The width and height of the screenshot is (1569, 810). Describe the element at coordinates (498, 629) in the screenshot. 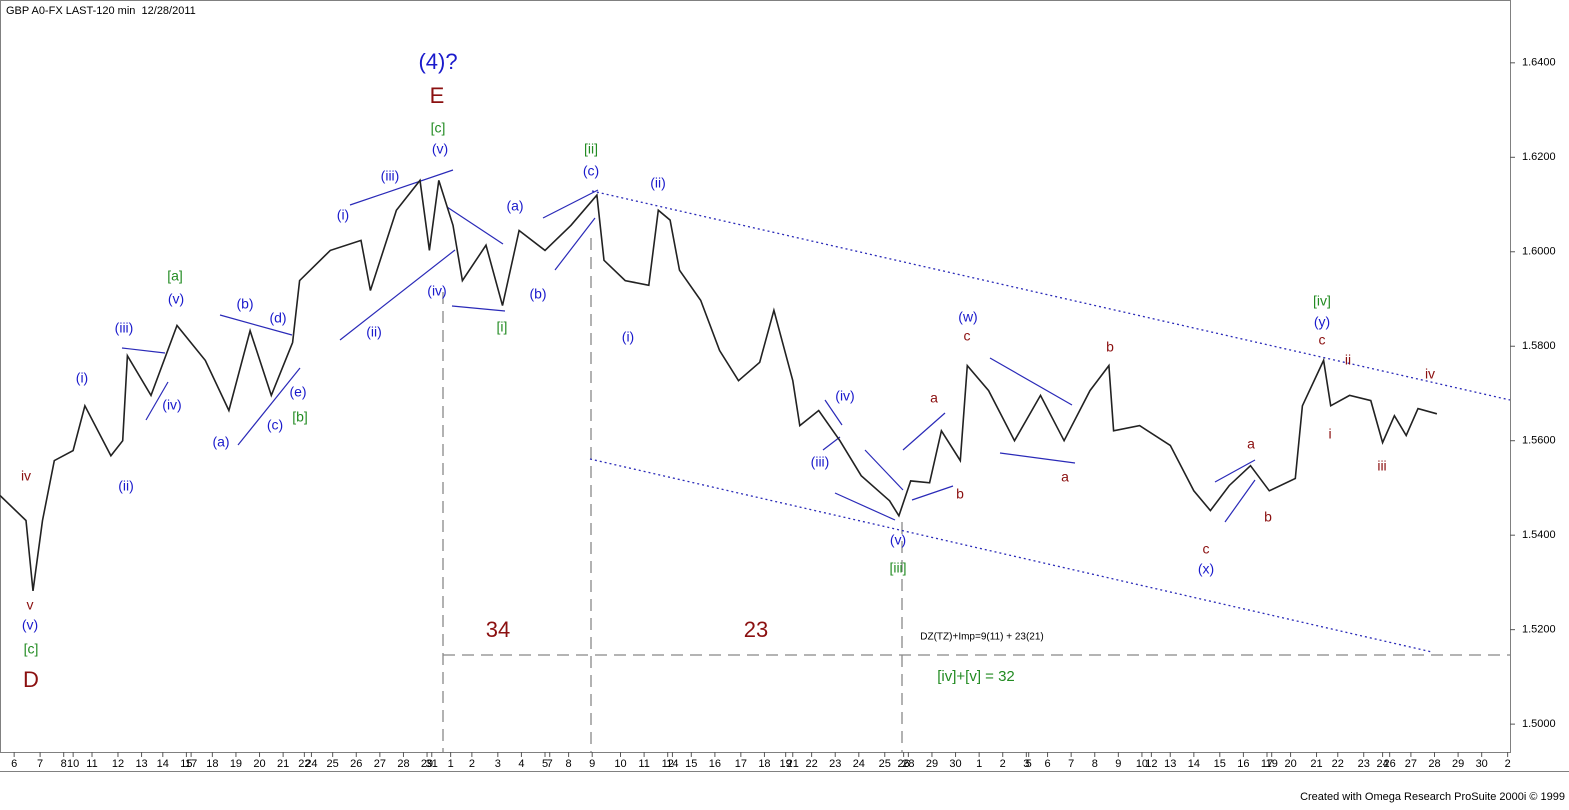

I see `wave-label: 34` at that location.